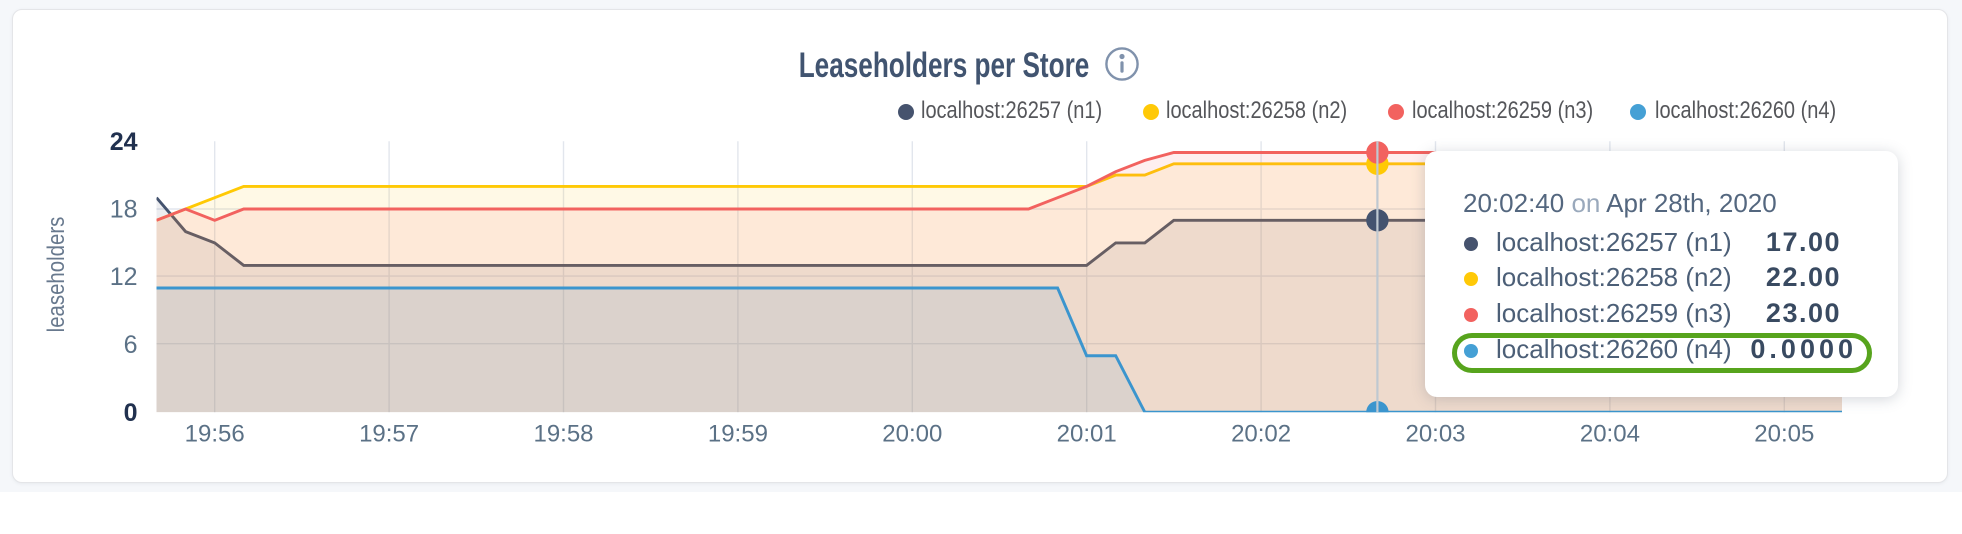 Image resolution: width=1962 pixels, height=534 pixels. I want to click on svg-text: 12, so click(124, 277).